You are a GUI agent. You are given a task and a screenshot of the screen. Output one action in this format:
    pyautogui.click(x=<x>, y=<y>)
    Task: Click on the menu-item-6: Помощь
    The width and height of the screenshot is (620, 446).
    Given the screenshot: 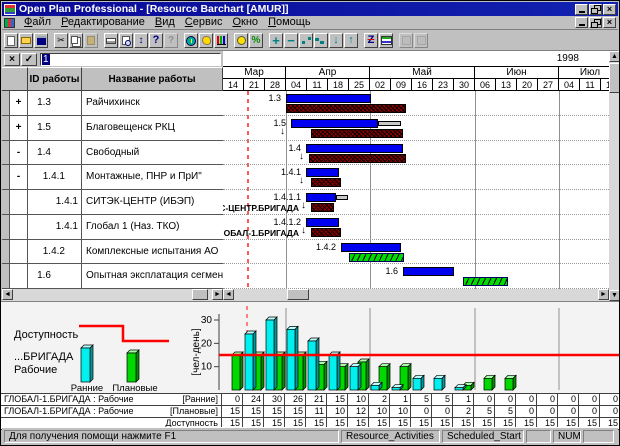 What is the action you would take?
    pyautogui.click(x=289, y=22)
    